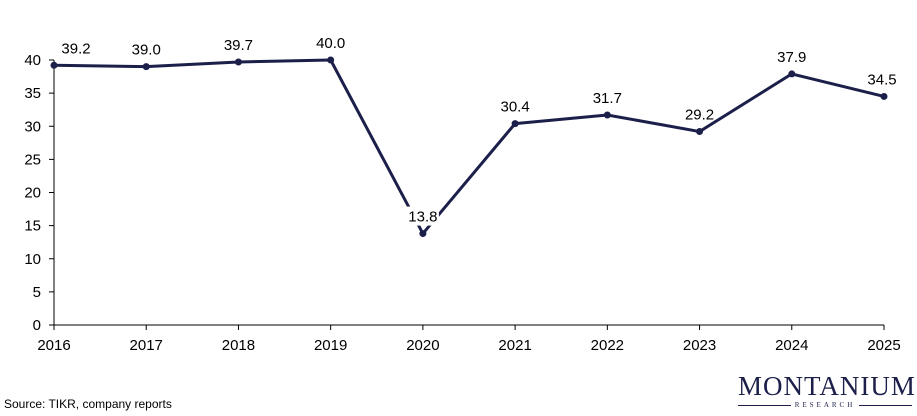 This screenshot has height=416, width=917. What do you see at coordinates (88, 404) in the screenshot?
I see `source-note: Source: TIKR, company reports` at bounding box center [88, 404].